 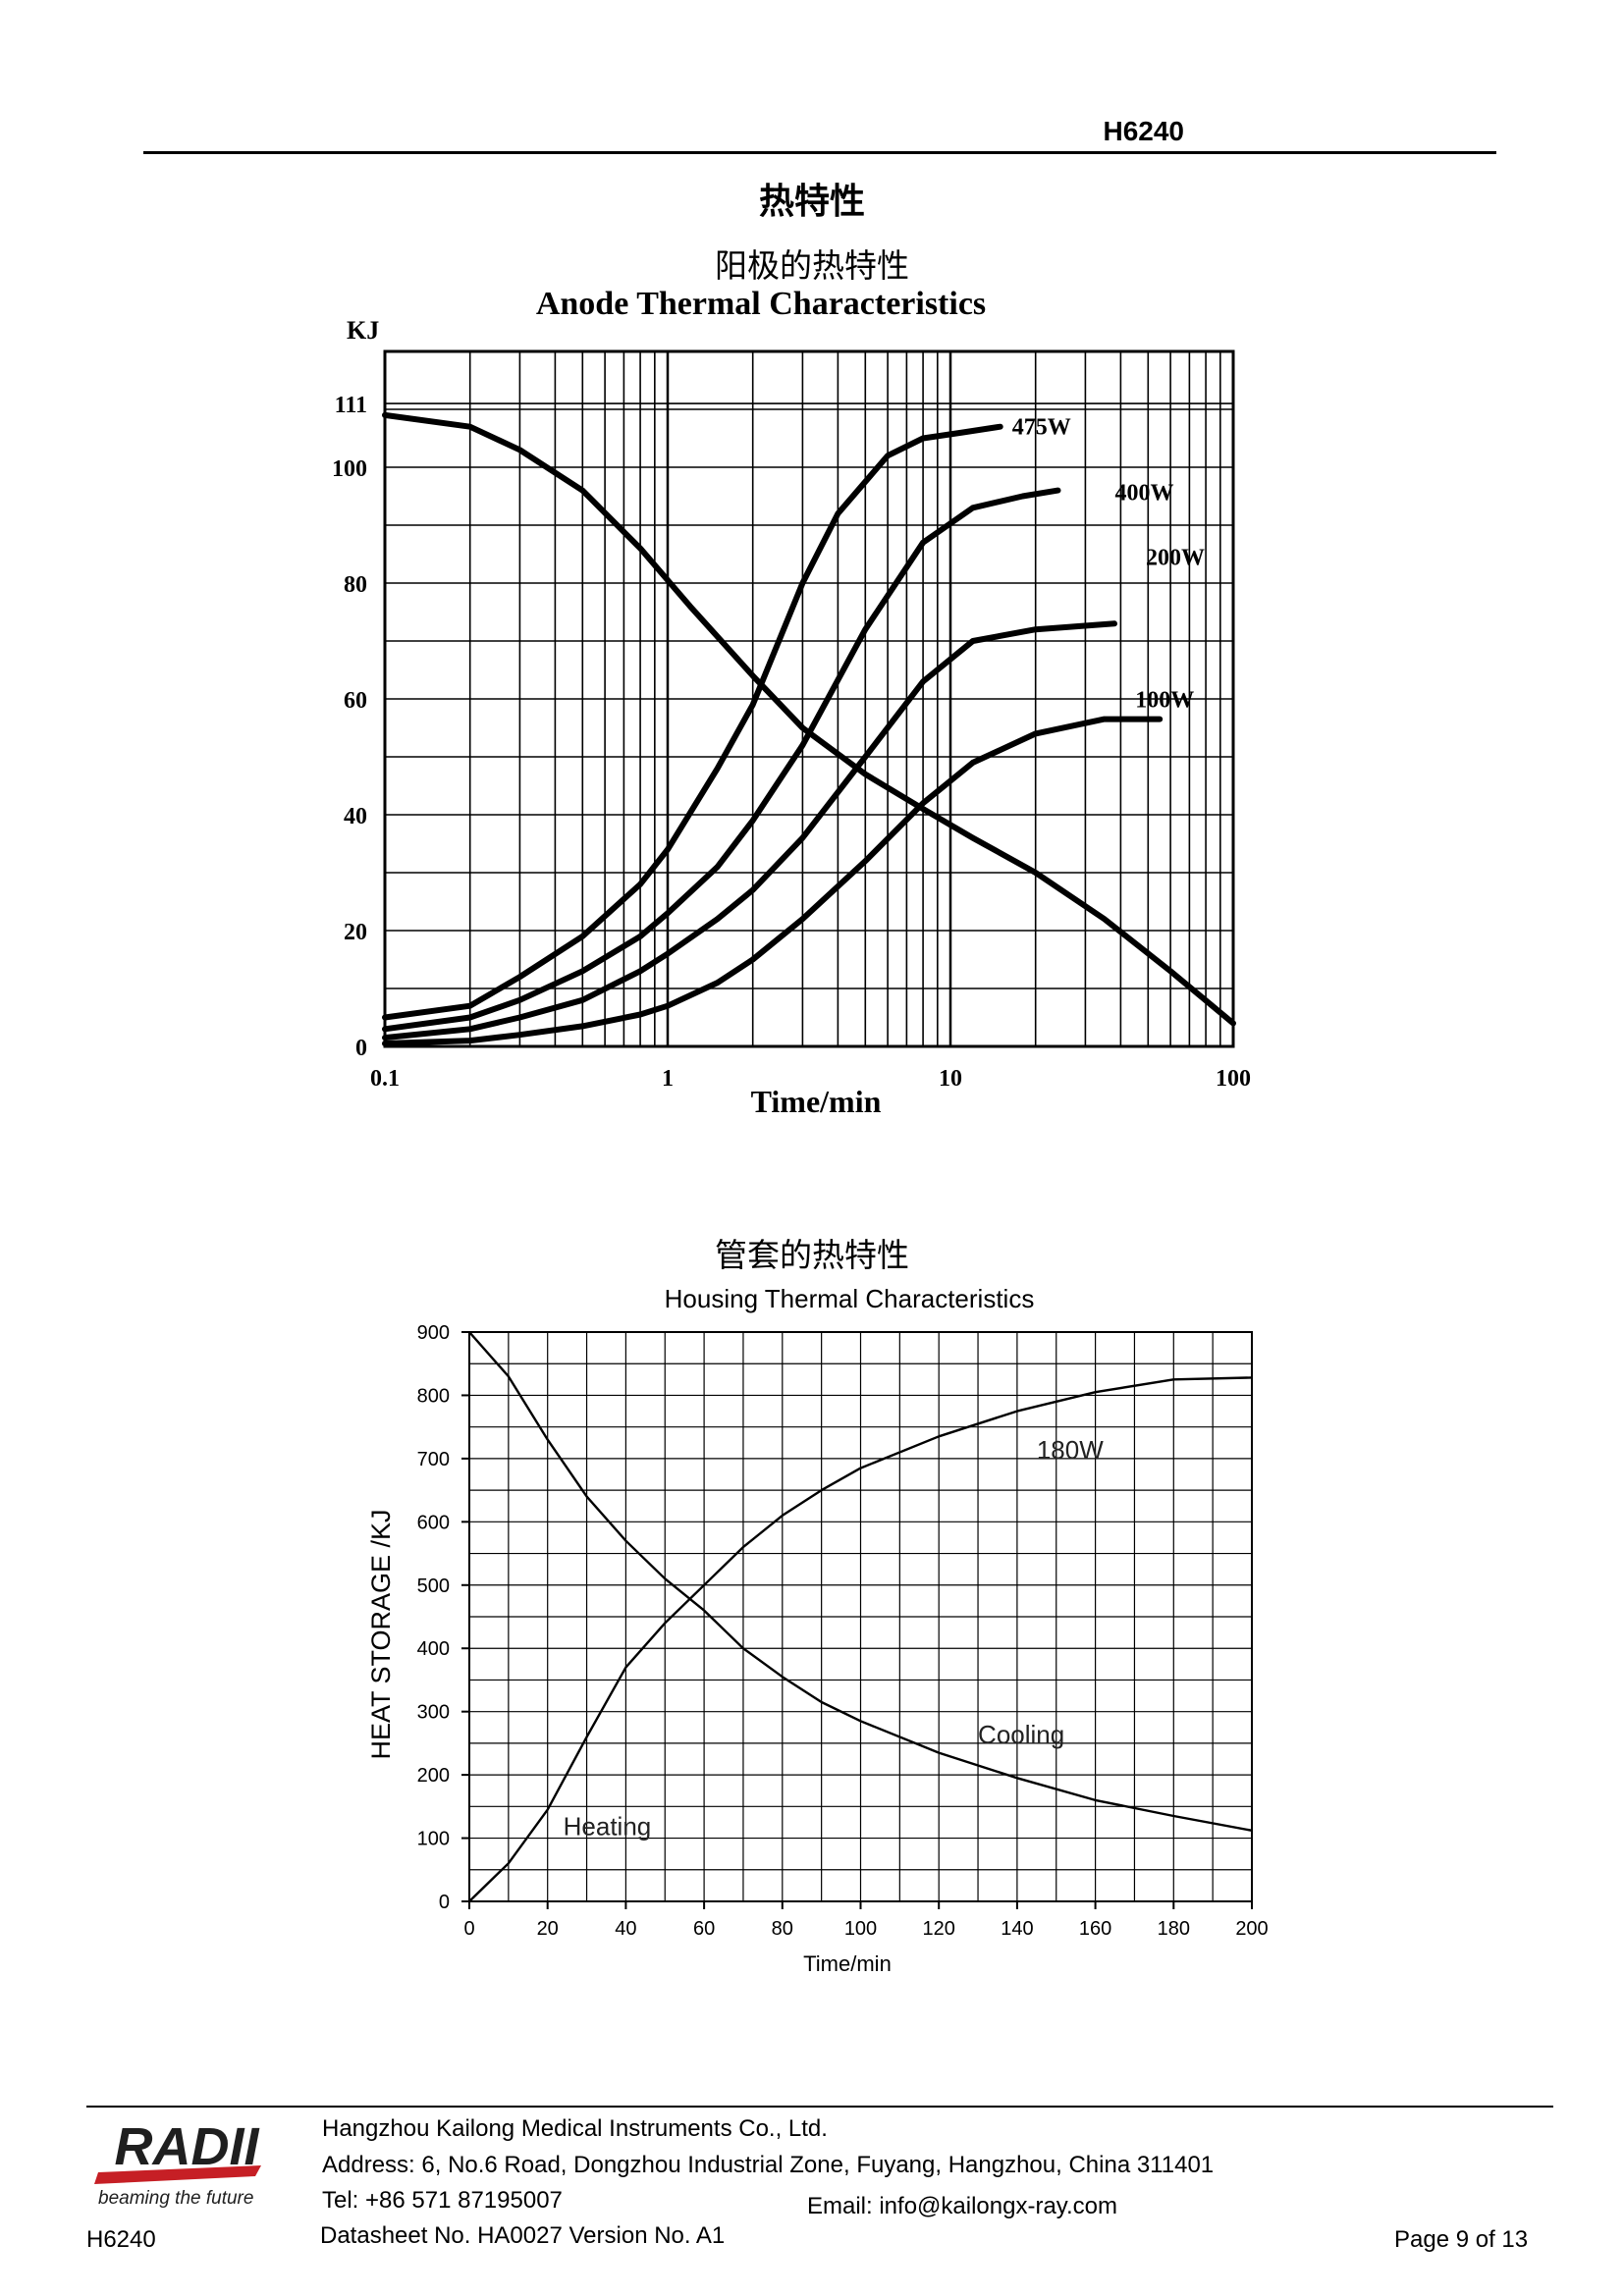 What do you see at coordinates (1233, 1079) in the screenshot?
I see `anode-x-tick-label: 100` at bounding box center [1233, 1079].